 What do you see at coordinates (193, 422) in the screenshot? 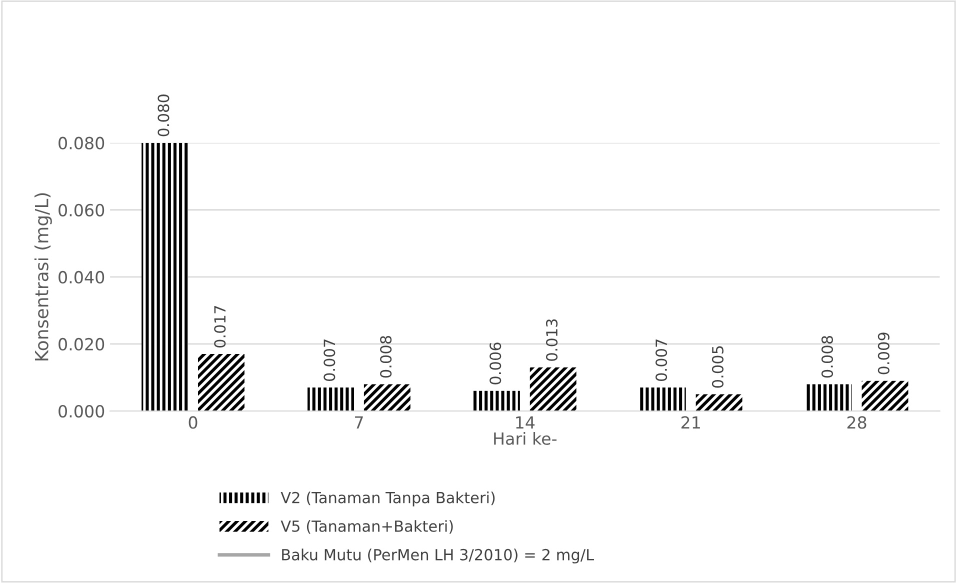
I see `x-tick-label: 0` at bounding box center [193, 422].